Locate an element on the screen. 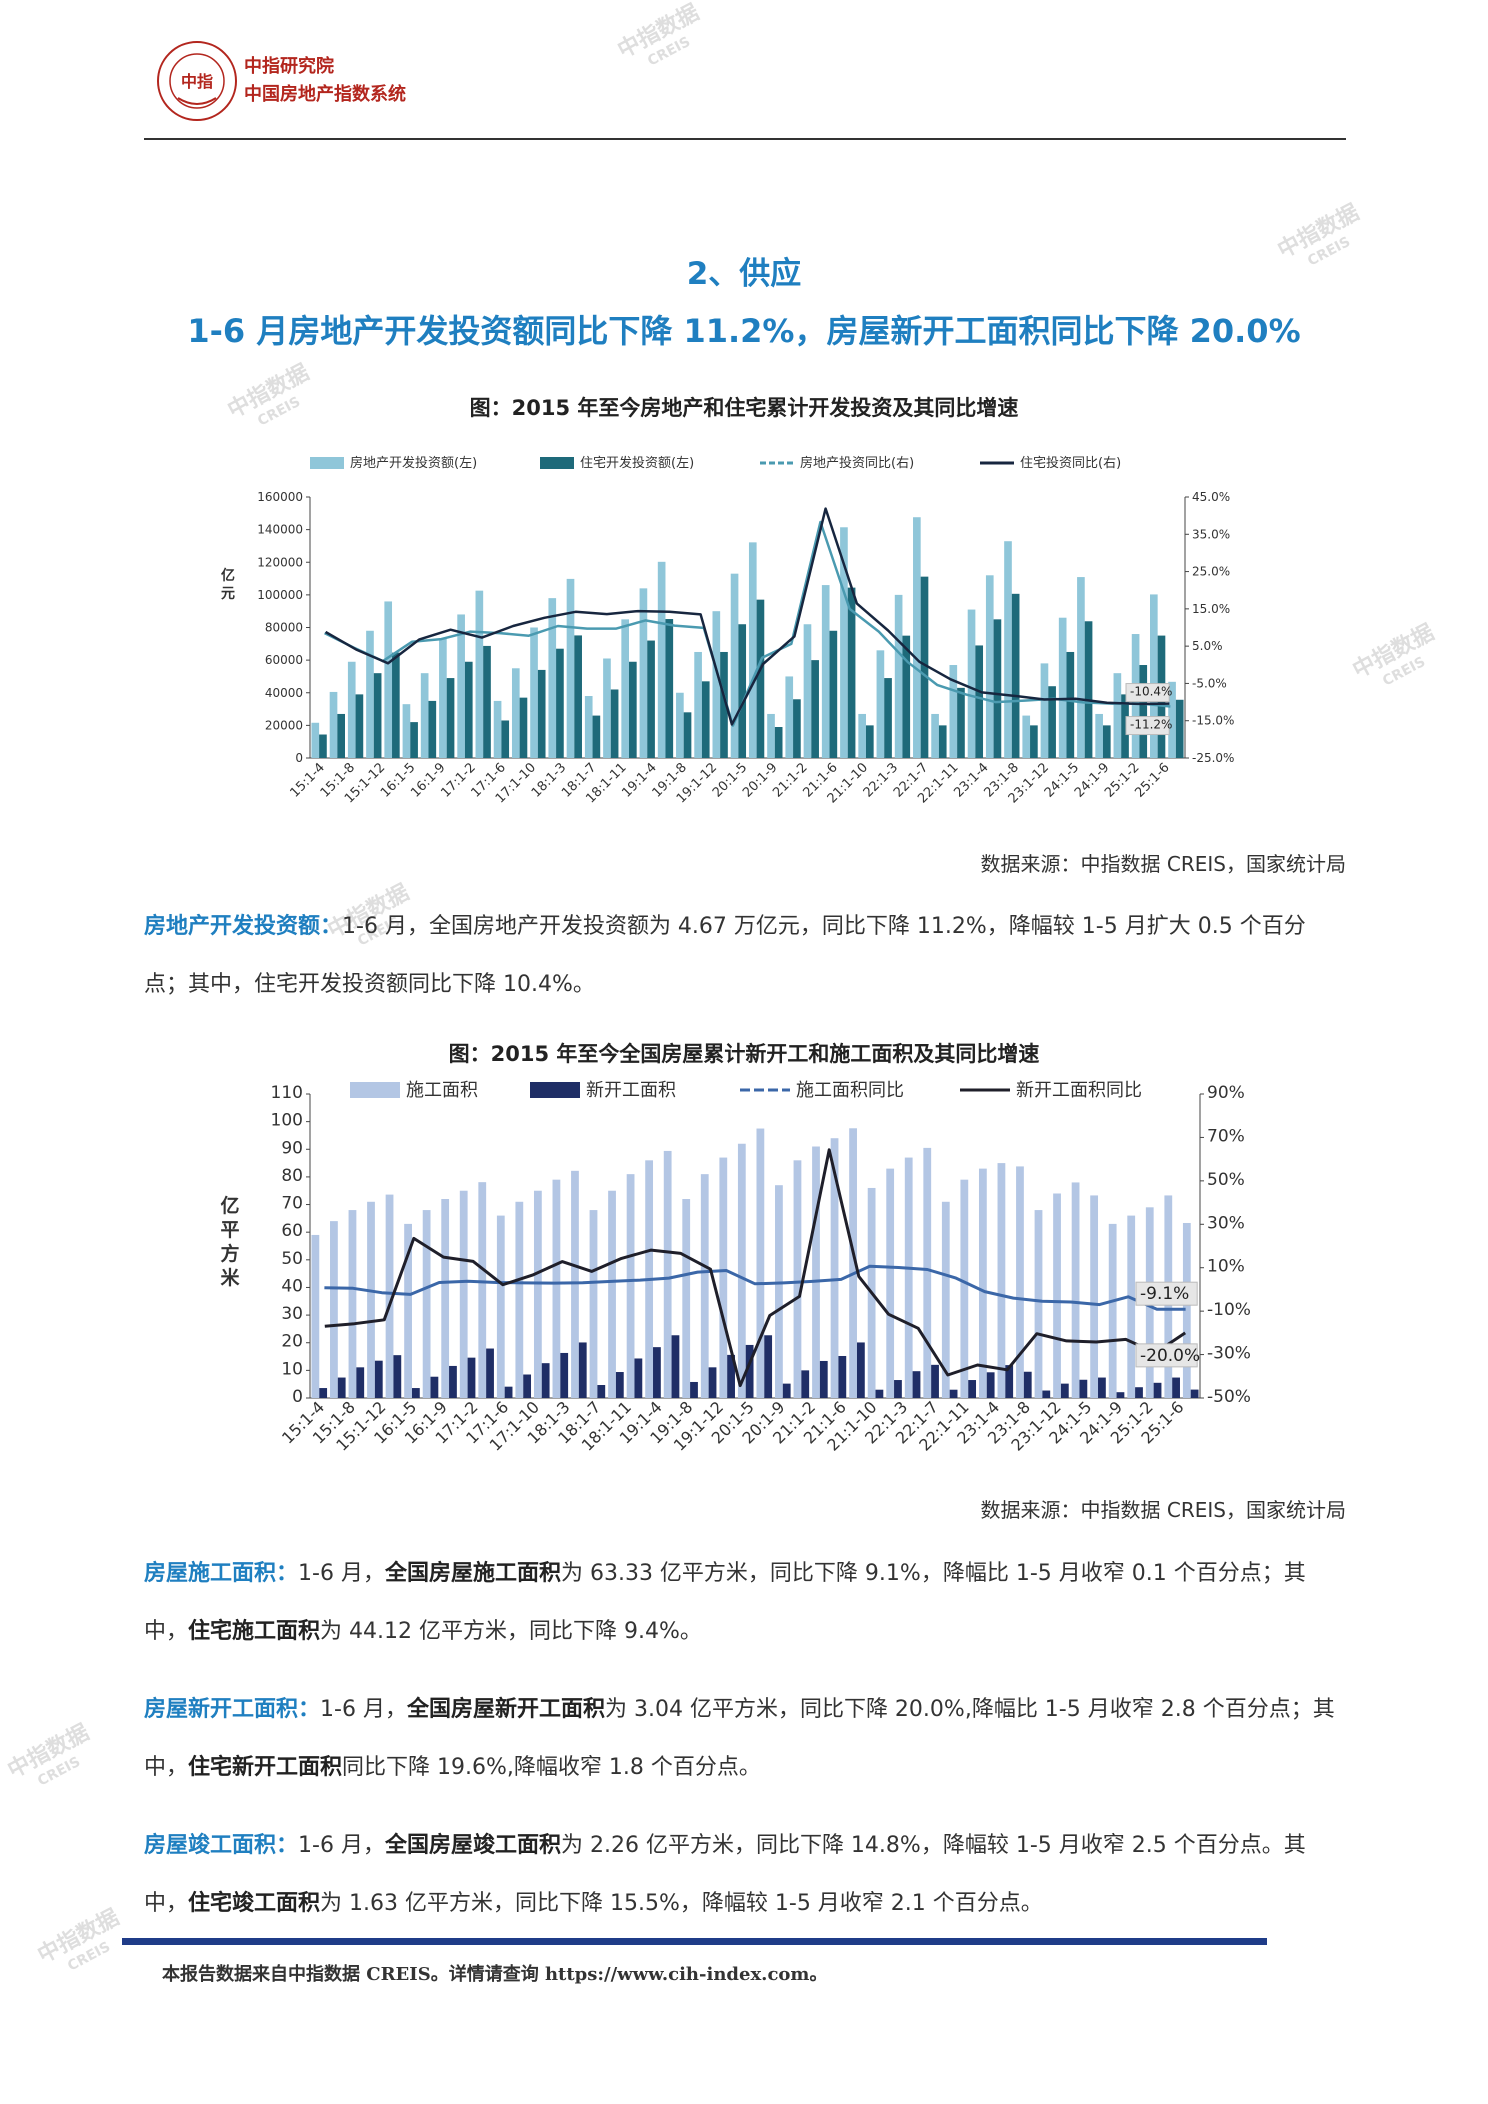  y-tick-label: 120000 is located at coordinates (280, 562).